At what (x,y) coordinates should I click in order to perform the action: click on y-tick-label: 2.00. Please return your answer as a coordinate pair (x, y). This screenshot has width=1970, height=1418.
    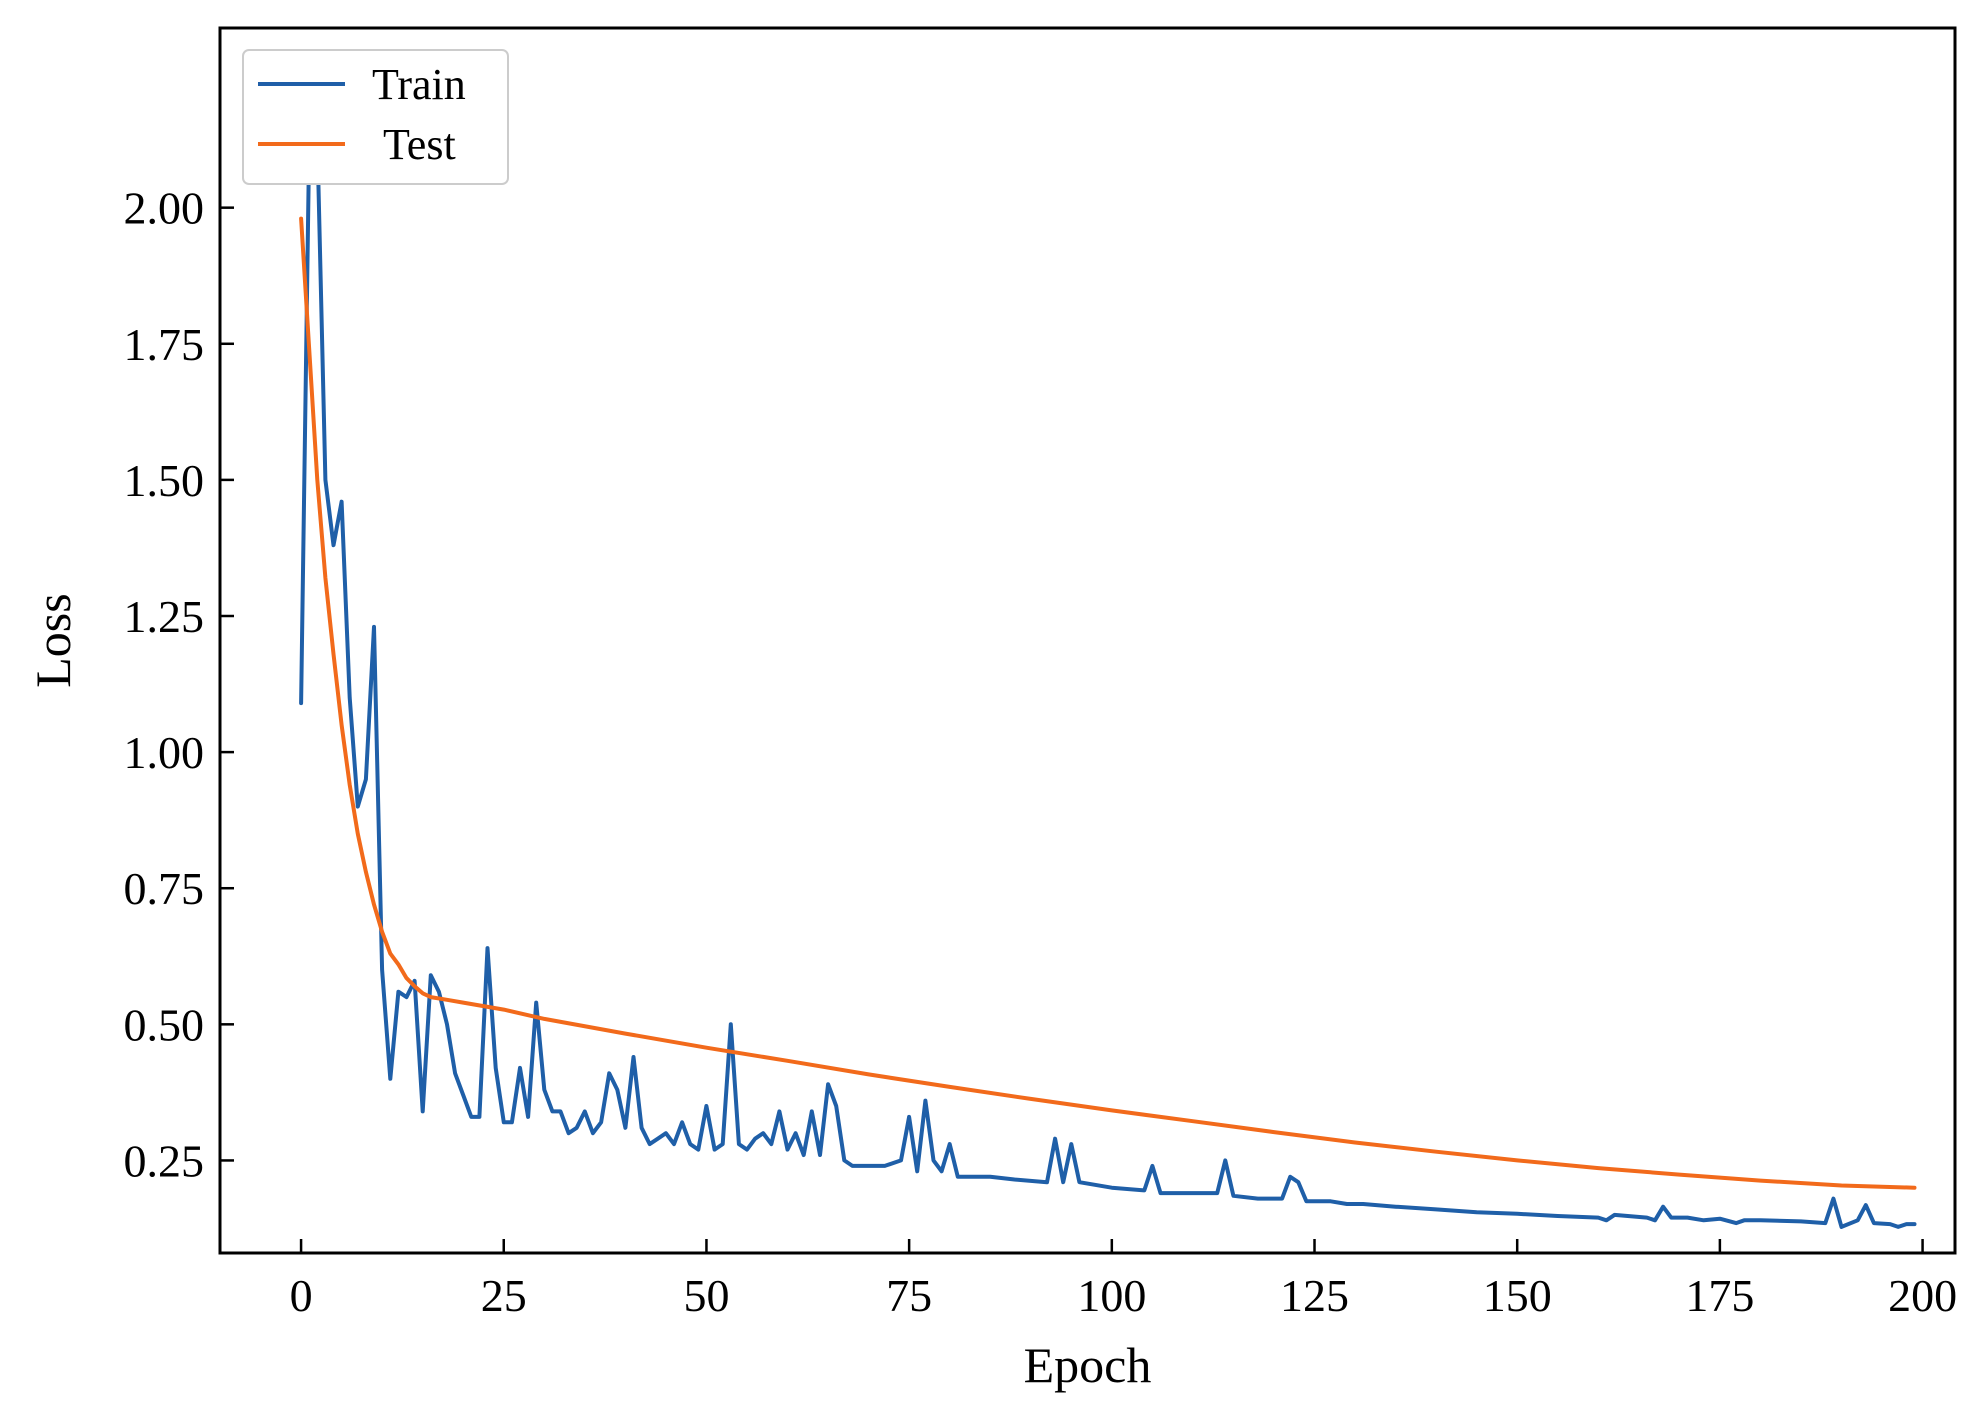
    Looking at the image, I should click on (164, 208).